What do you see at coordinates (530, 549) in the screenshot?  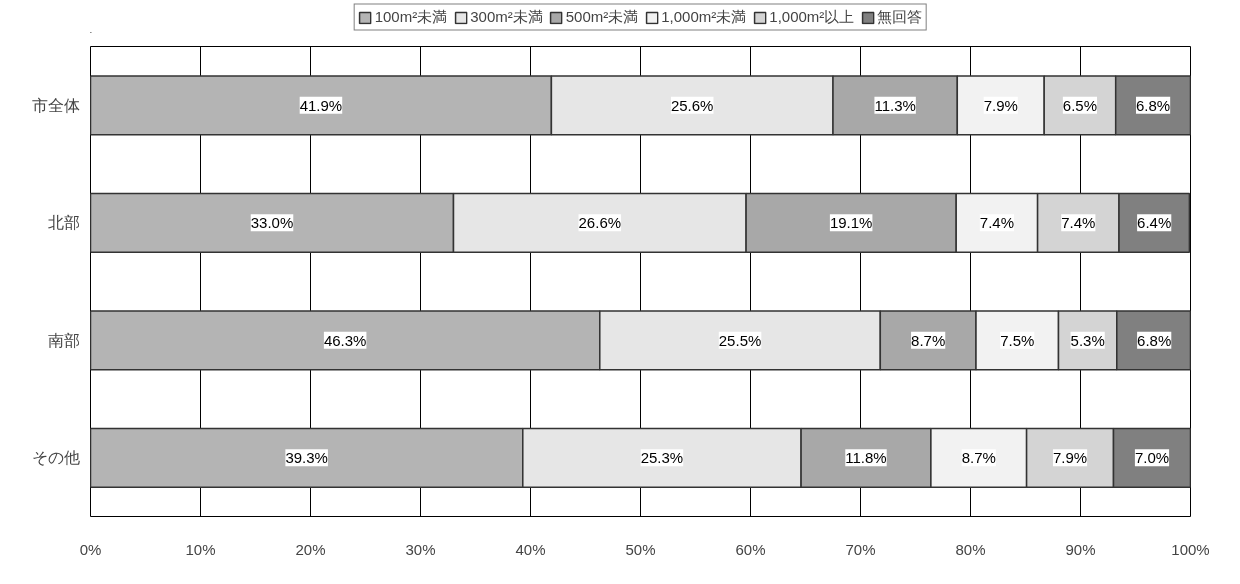 I see `x-tick-label: 40%` at bounding box center [530, 549].